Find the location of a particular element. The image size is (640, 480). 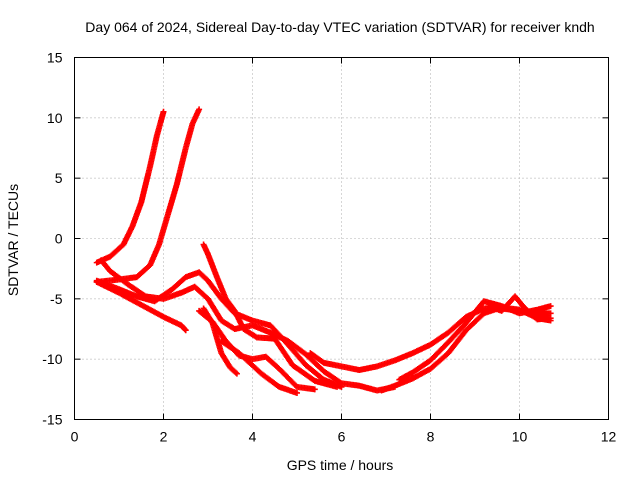

y-tick-label: 10 is located at coordinates (55, 118).